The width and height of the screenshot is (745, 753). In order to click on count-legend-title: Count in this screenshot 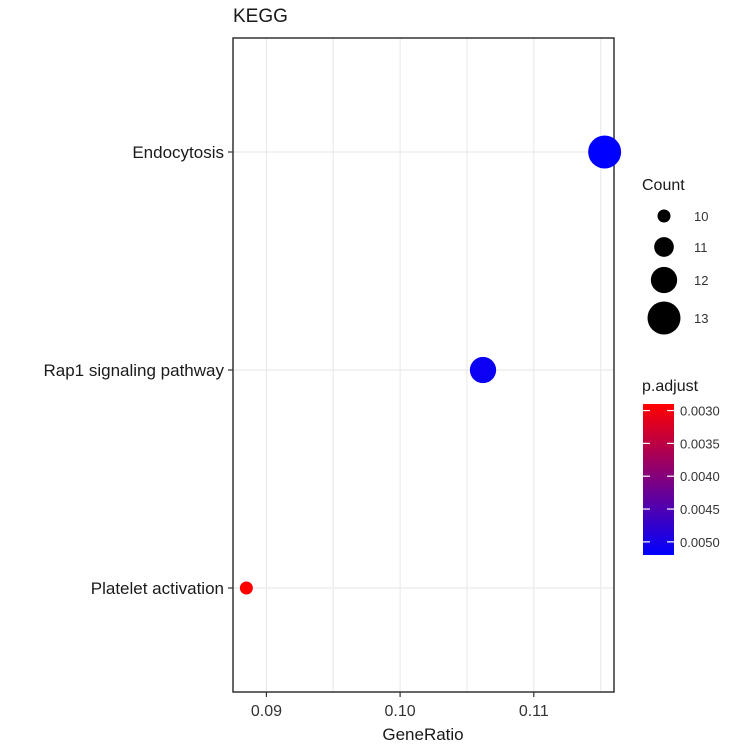, I will do `click(663, 185)`.